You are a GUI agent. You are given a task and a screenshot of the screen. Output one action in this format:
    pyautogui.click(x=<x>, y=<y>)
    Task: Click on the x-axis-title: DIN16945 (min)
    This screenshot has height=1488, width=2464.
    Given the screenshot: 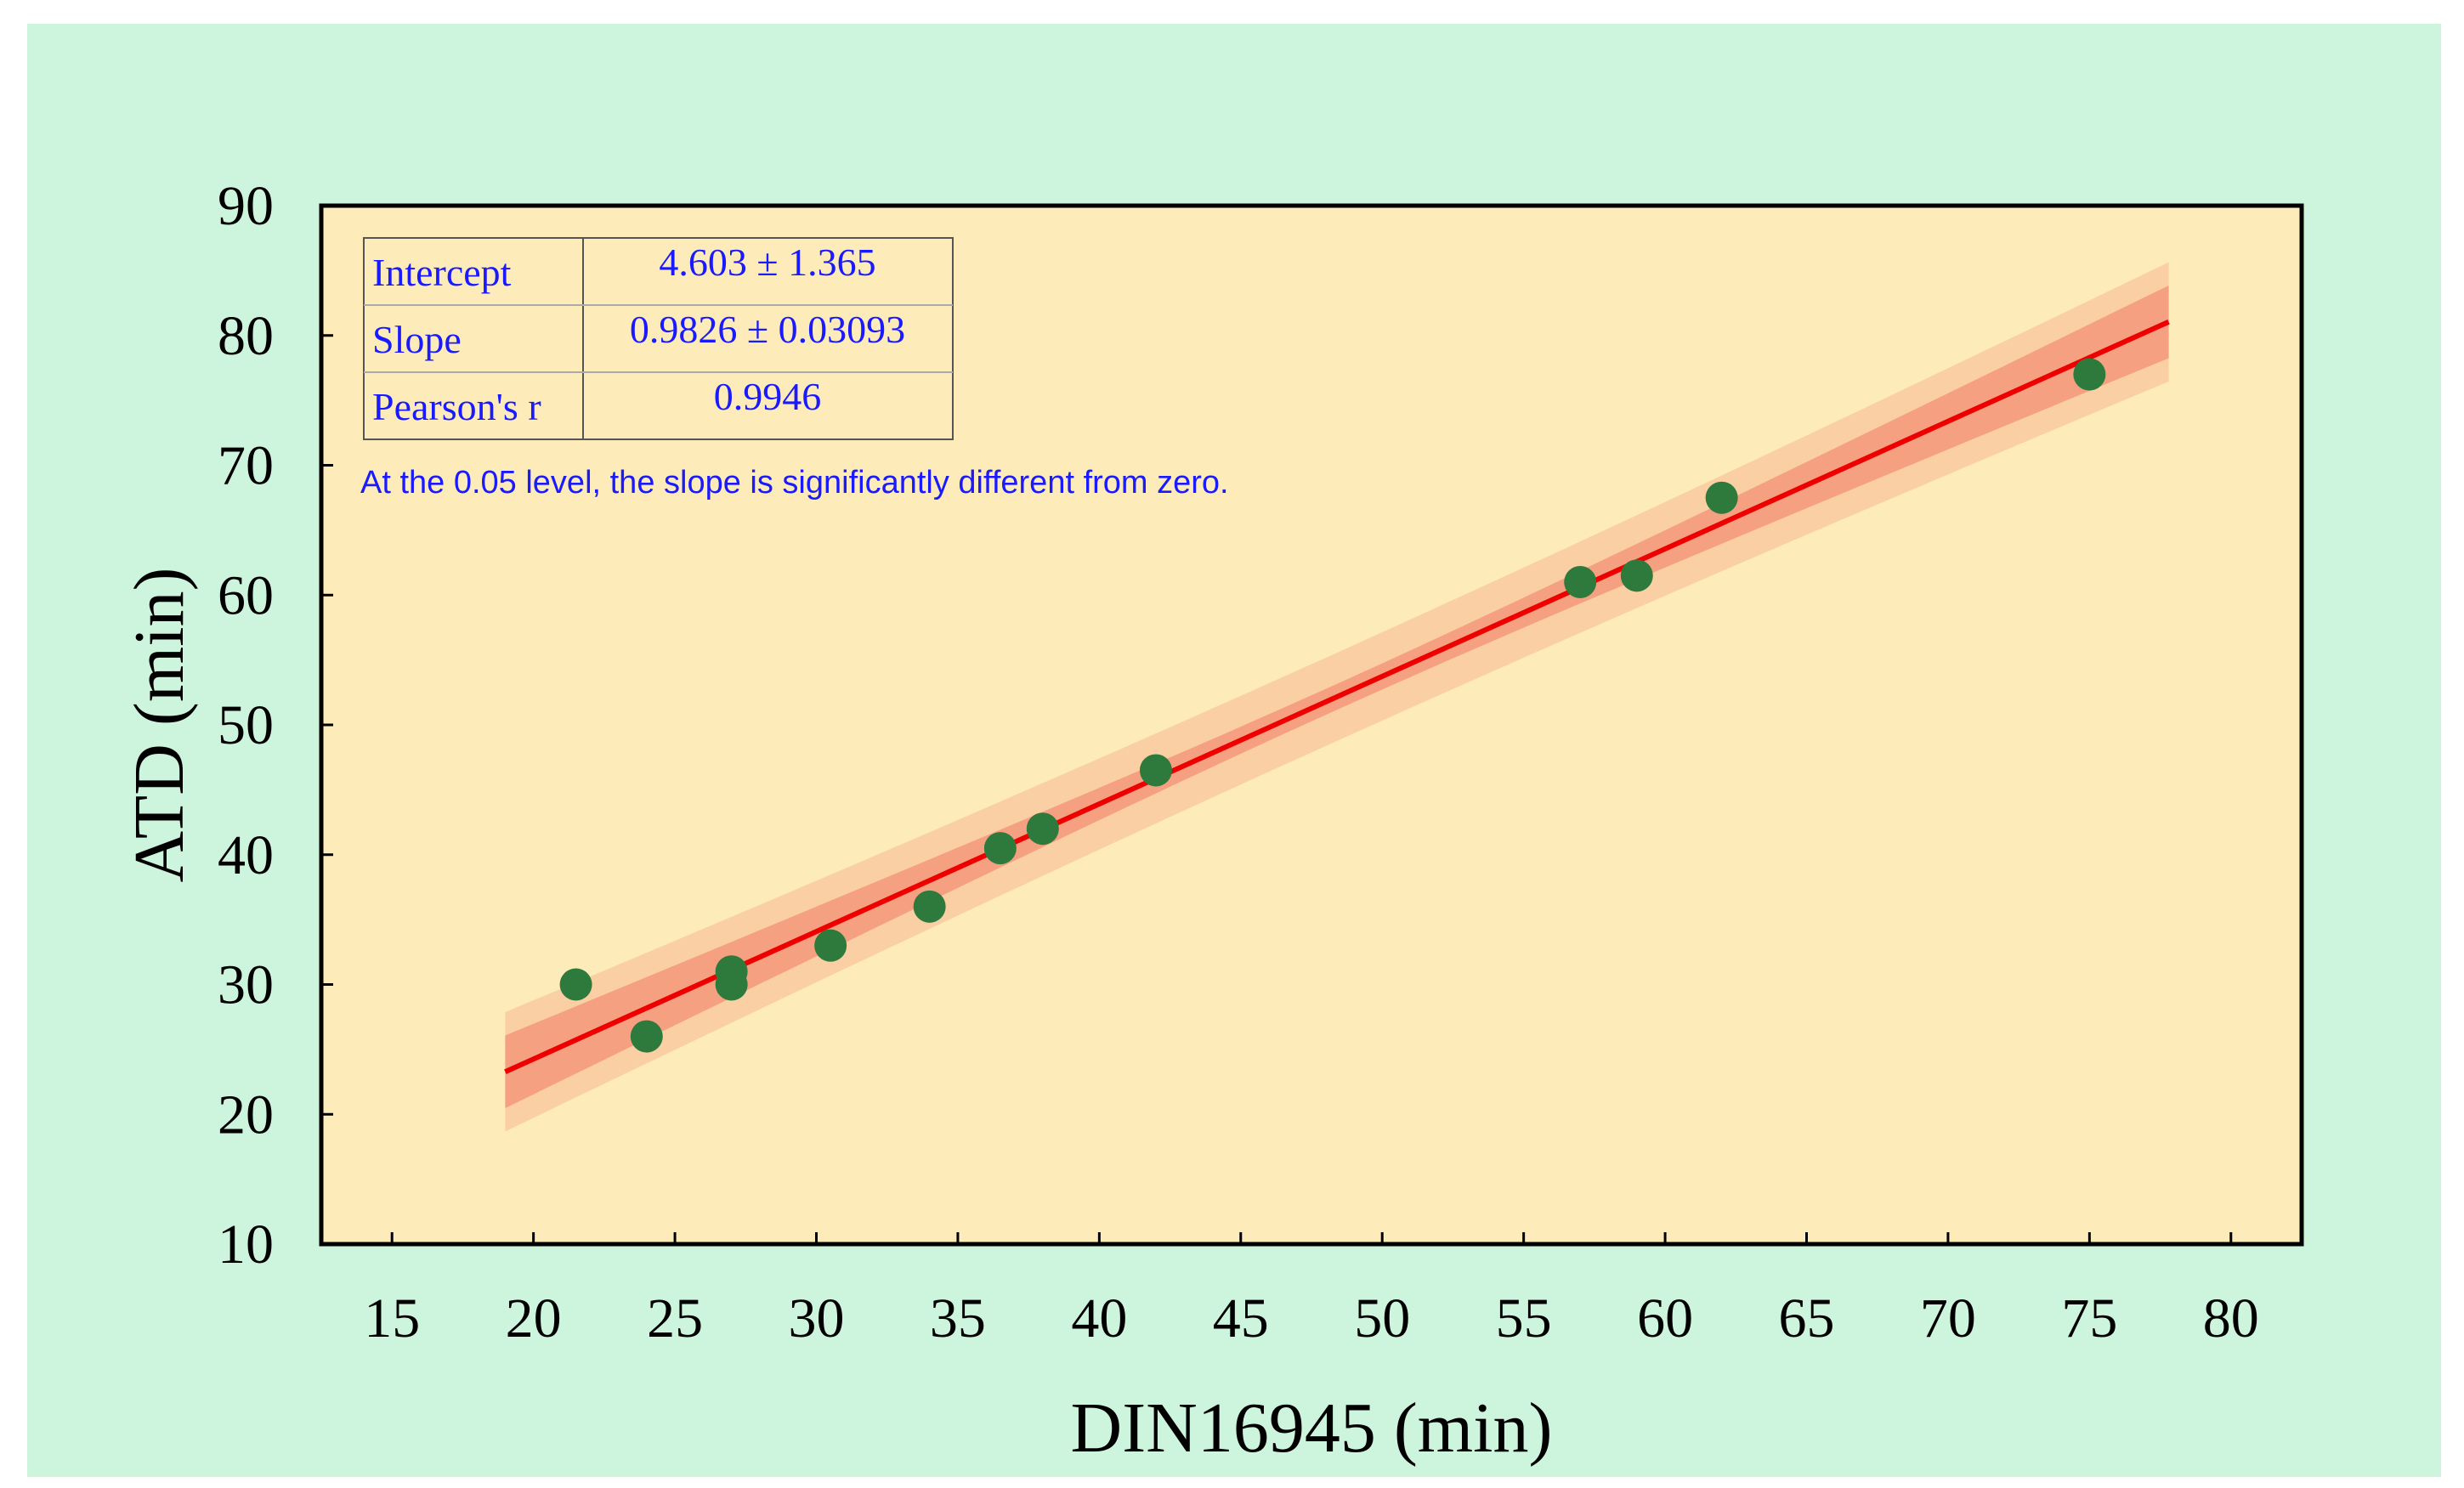 What is the action you would take?
    pyautogui.click(x=1312, y=1428)
    